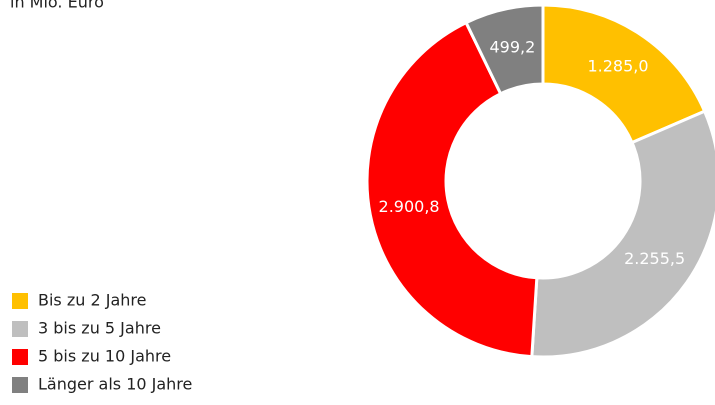 The image size is (715, 405). What do you see at coordinates (92, 300) in the screenshot?
I see `legend-label: Bis zu 2 Jahre` at bounding box center [92, 300].